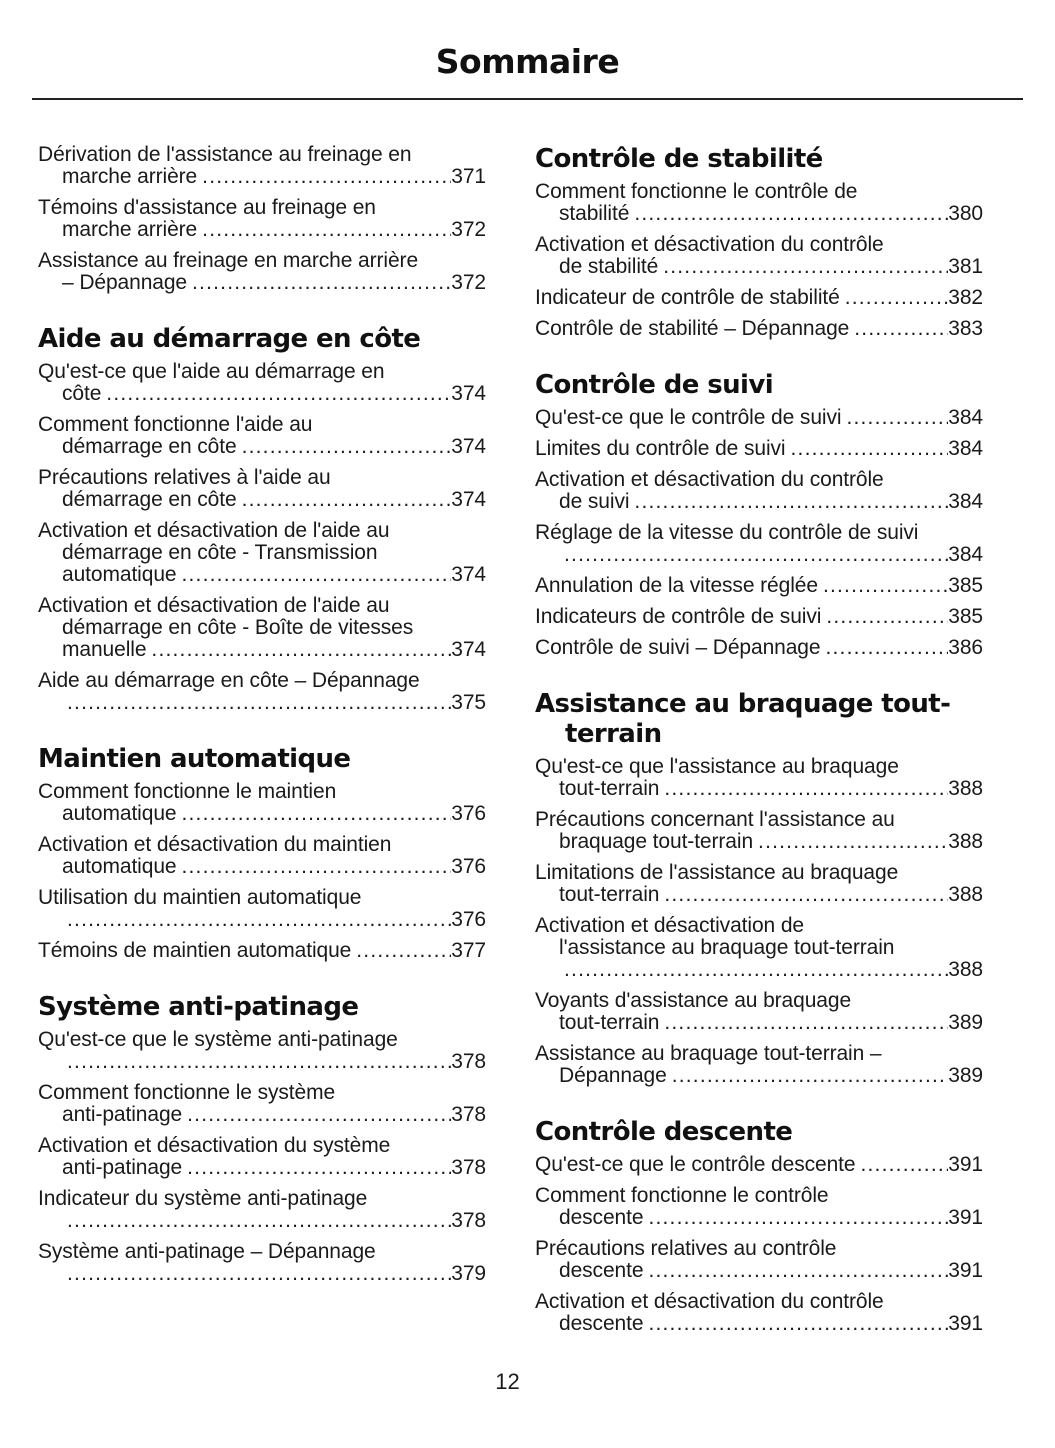 The image size is (1055, 1448). I want to click on toc-entry-line: Comment fonctionne le contrôle, so click(682, 1195).